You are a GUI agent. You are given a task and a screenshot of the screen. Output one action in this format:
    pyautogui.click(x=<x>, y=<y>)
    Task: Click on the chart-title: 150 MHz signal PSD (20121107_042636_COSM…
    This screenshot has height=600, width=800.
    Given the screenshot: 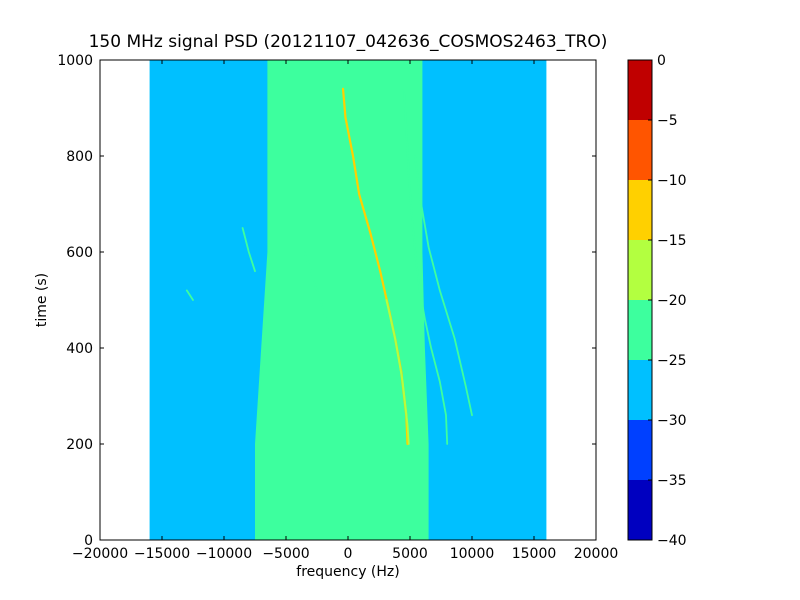 What is the action you would take?
    pyautogui.click(x=348, y=42)
    